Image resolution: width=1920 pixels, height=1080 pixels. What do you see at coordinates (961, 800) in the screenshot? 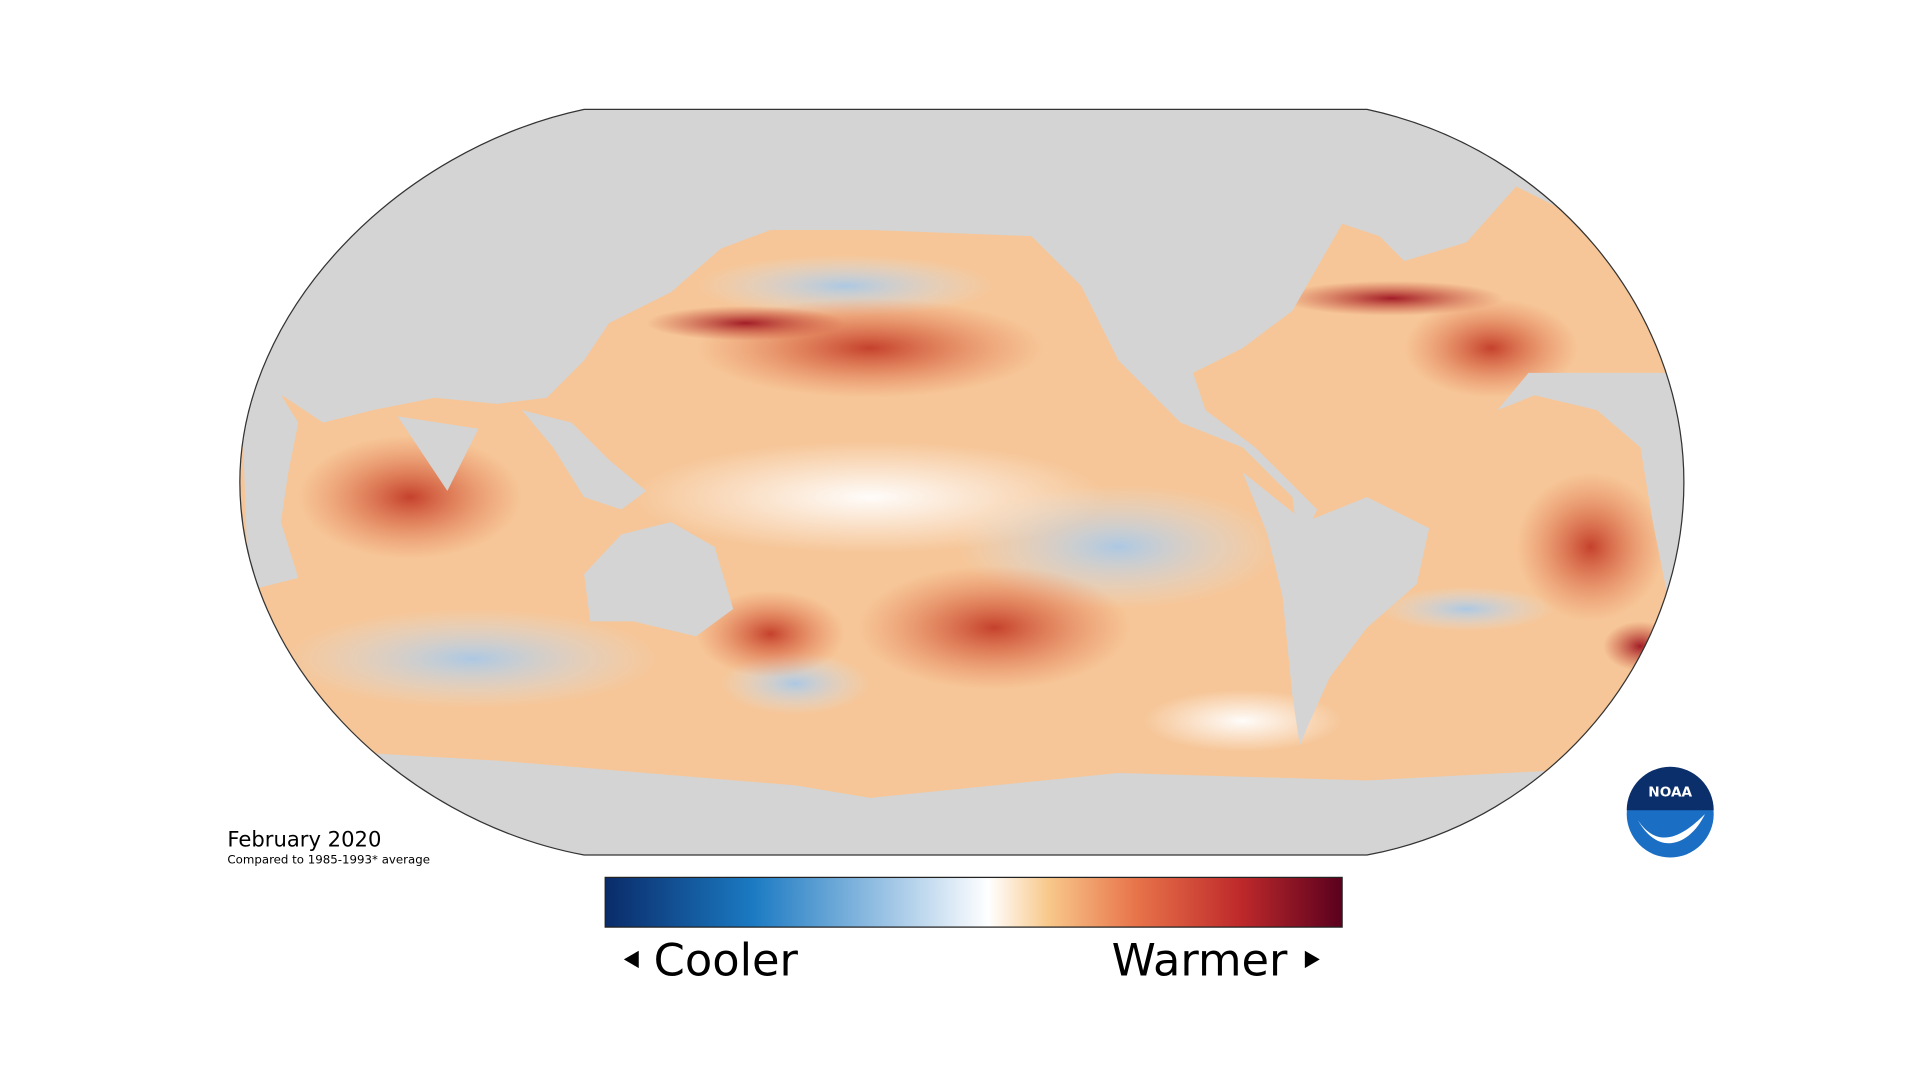
I see `antarctica` at bounding box center [961, 800].